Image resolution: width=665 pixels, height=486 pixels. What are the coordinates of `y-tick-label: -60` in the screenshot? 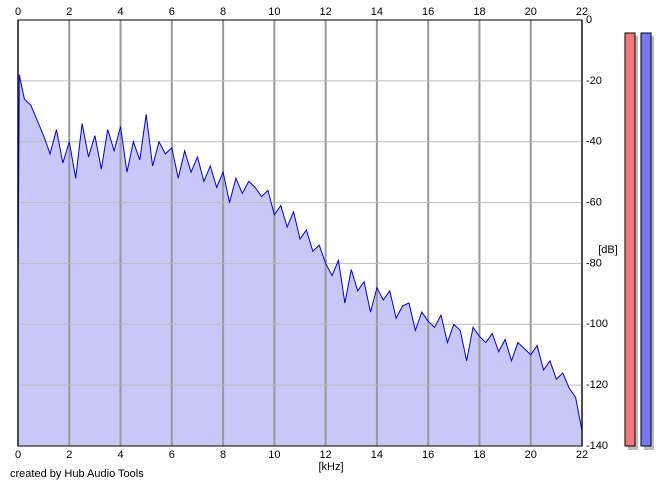 It's located at (594, 202).